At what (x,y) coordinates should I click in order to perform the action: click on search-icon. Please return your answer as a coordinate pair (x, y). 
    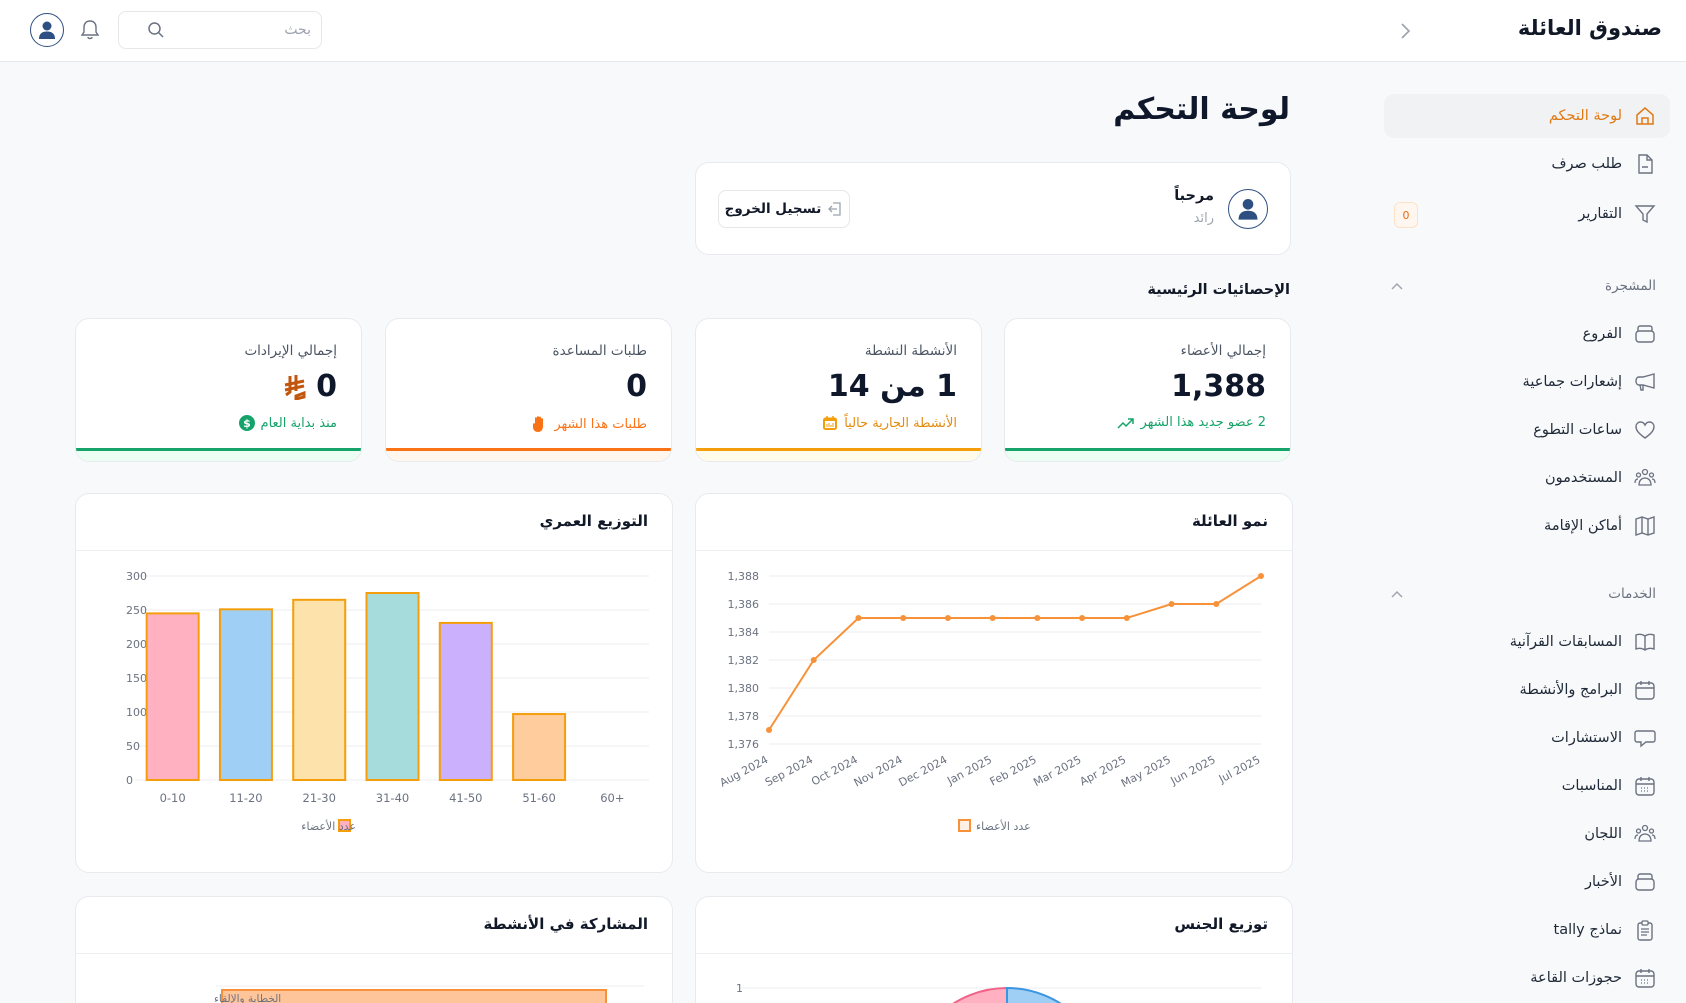
    Looking at the image, I should click on (156, 30).